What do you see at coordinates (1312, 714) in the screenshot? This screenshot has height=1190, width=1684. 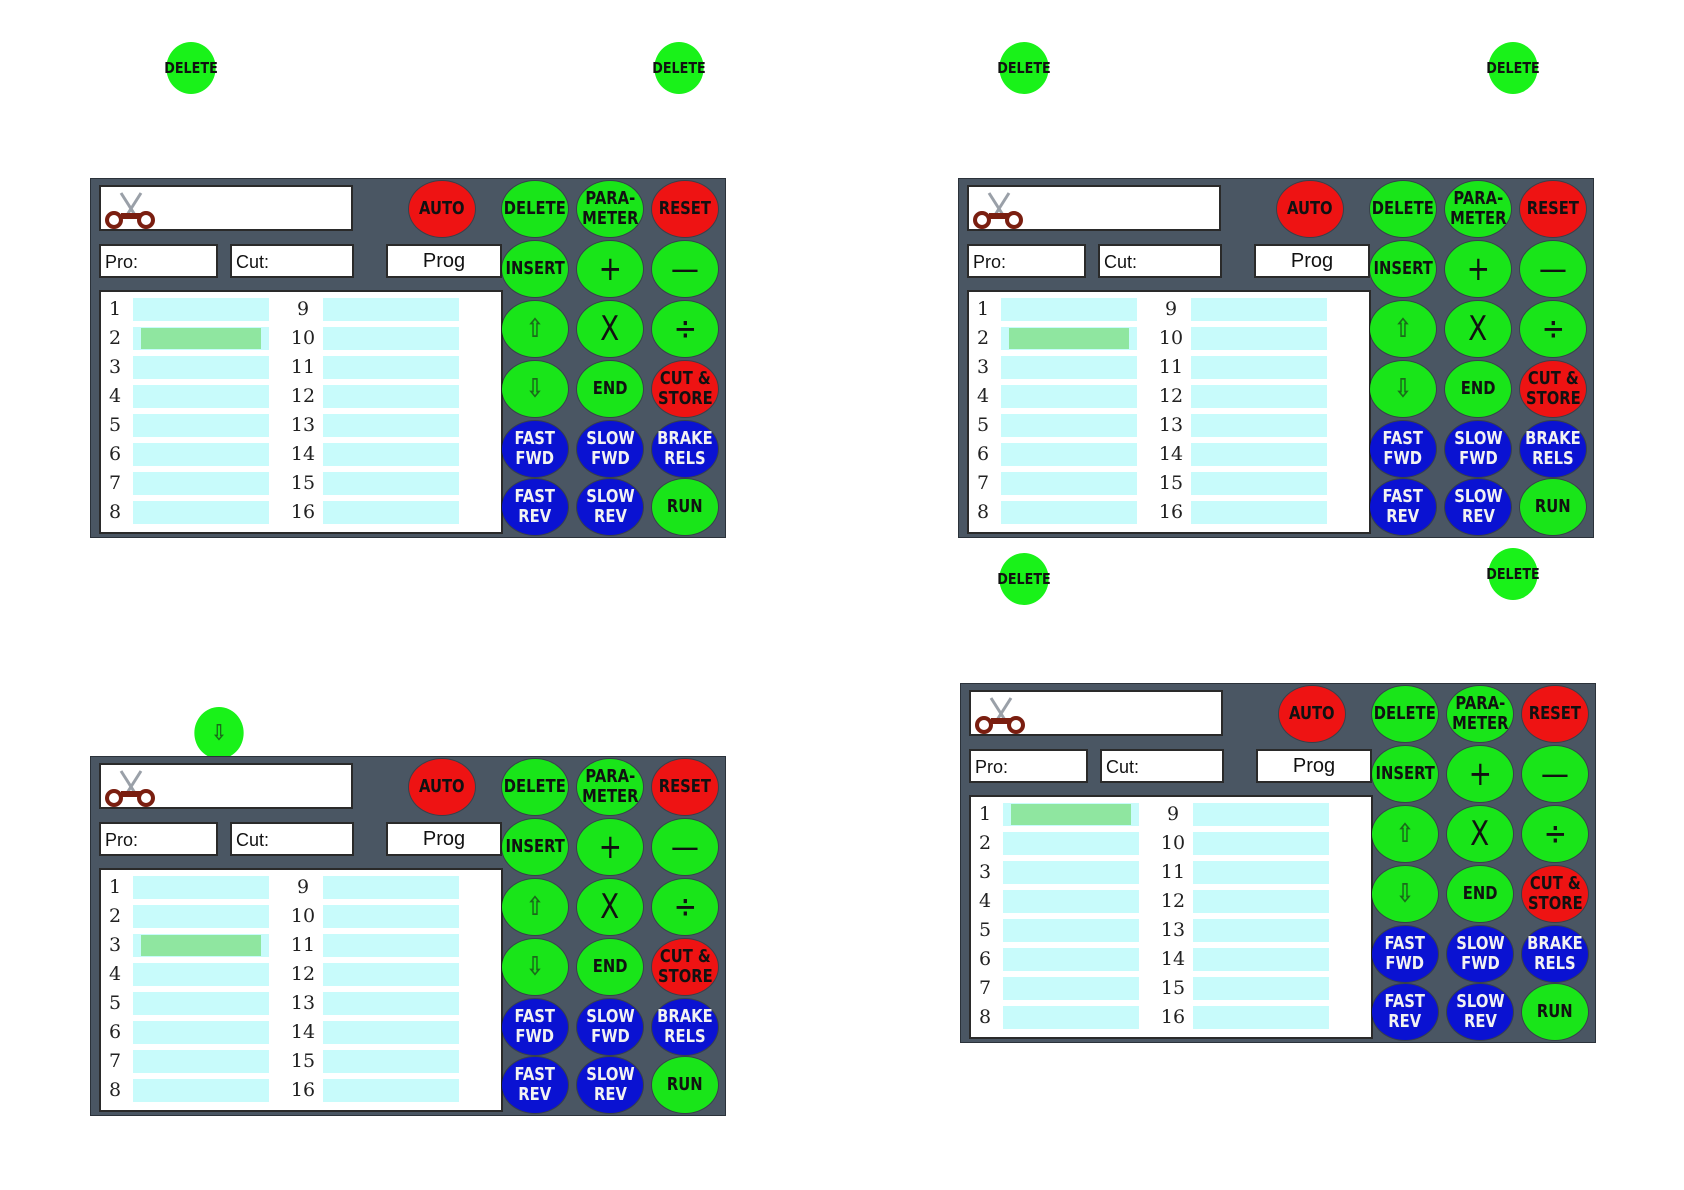 I see `auto-button: AUTO` at bounding box center [1312, 714].